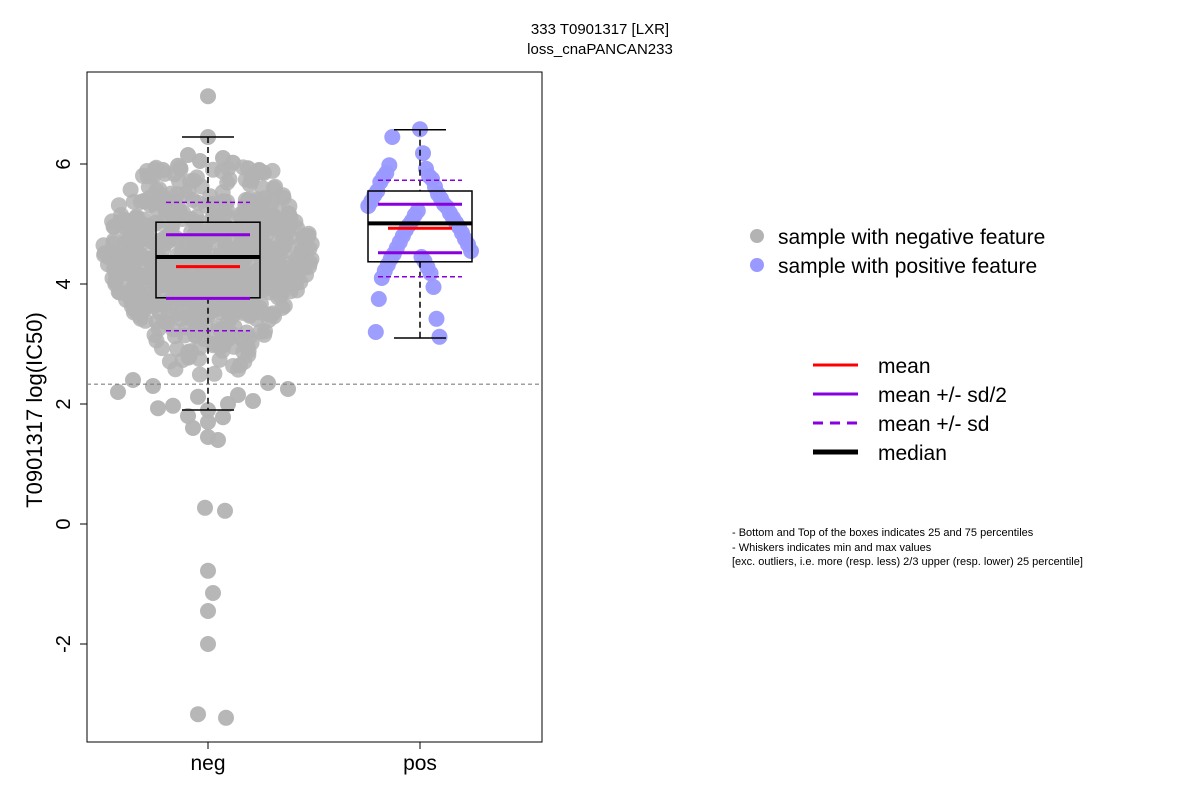 This screenshot has height=805, width=1200. Describe the element at coordinates (904, 366) in the screenshot. I see `legend-label: mean` at that location.